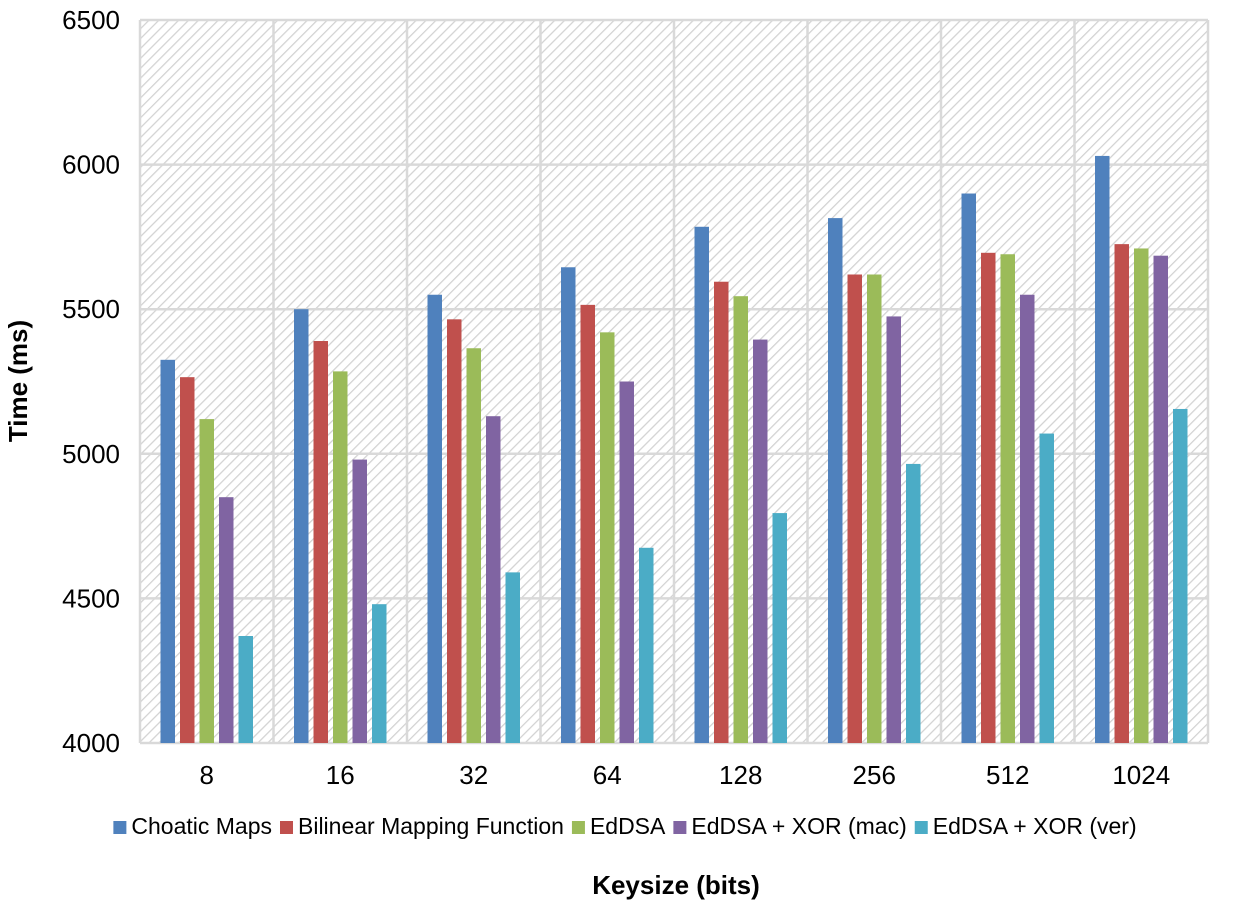 This screenshot has width=1250, height=906. What do you see at coordinates (91, 20) in the screenshot?
I see `y-tick-label: 6500` at bounding box center [91, 20].